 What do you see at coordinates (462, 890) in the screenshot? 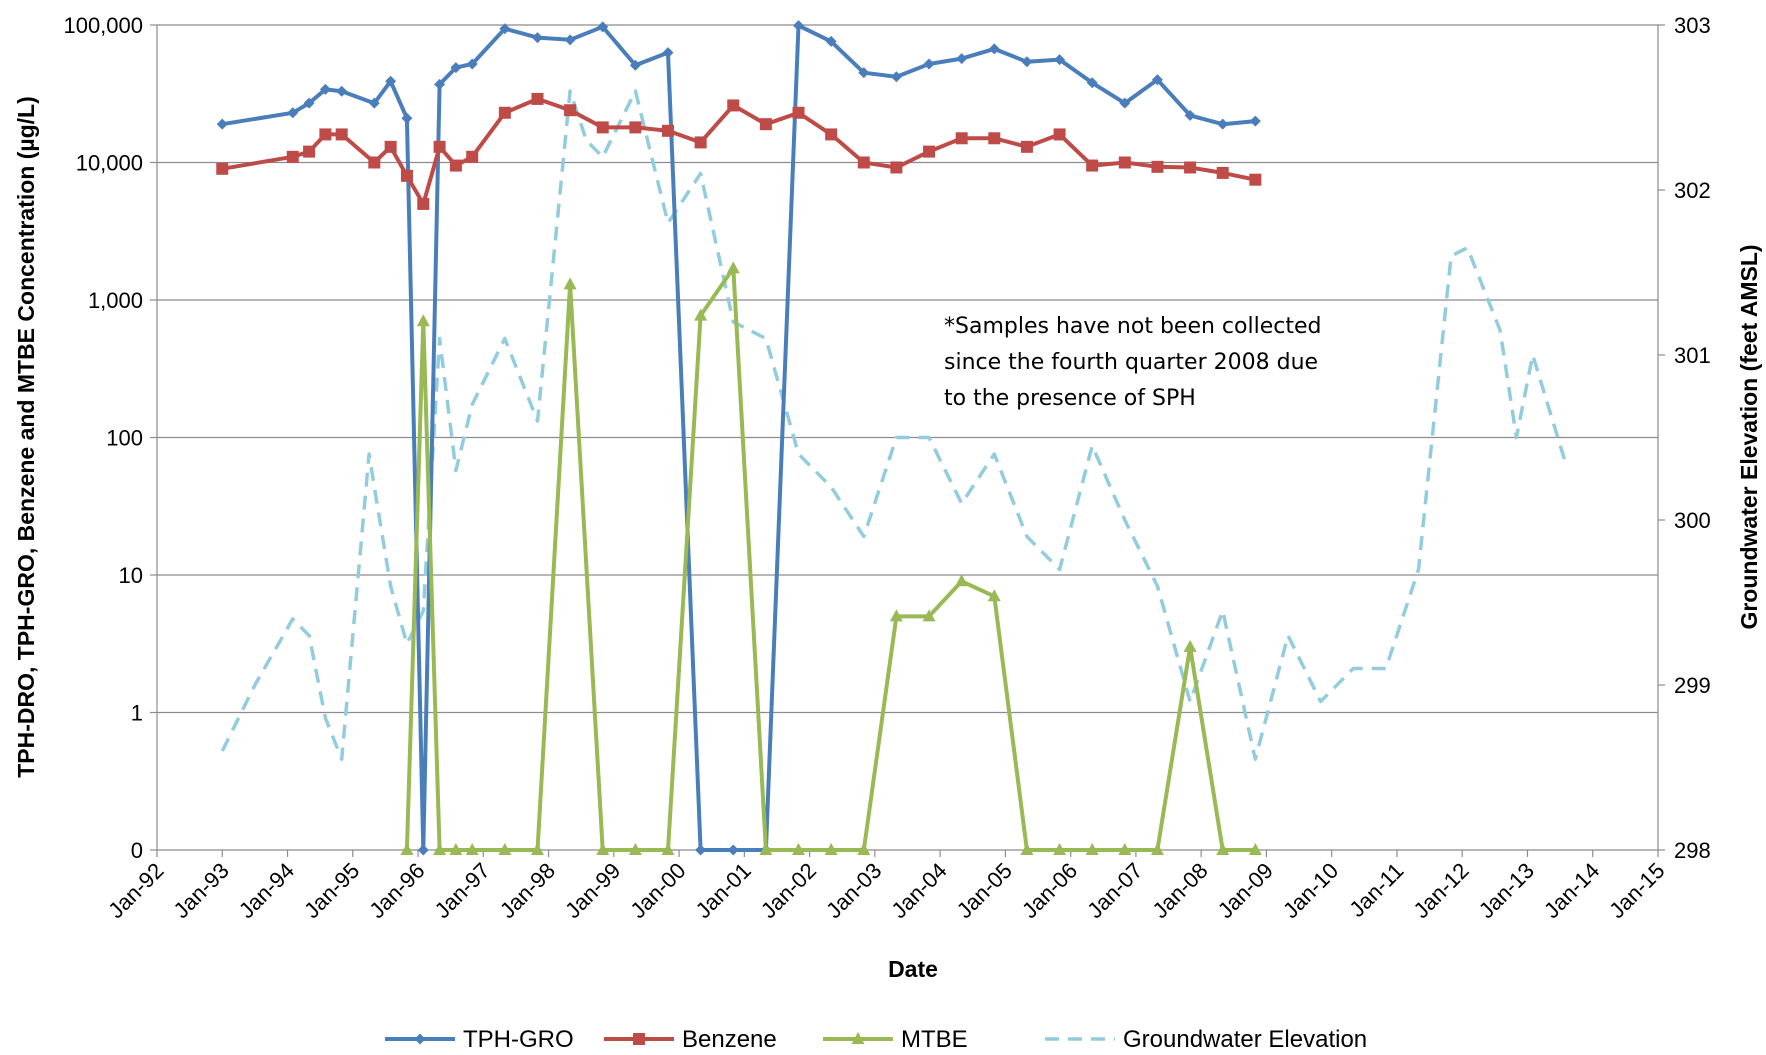
I see `x-tick-label: Jan-97` at bounding box center [462, 890].